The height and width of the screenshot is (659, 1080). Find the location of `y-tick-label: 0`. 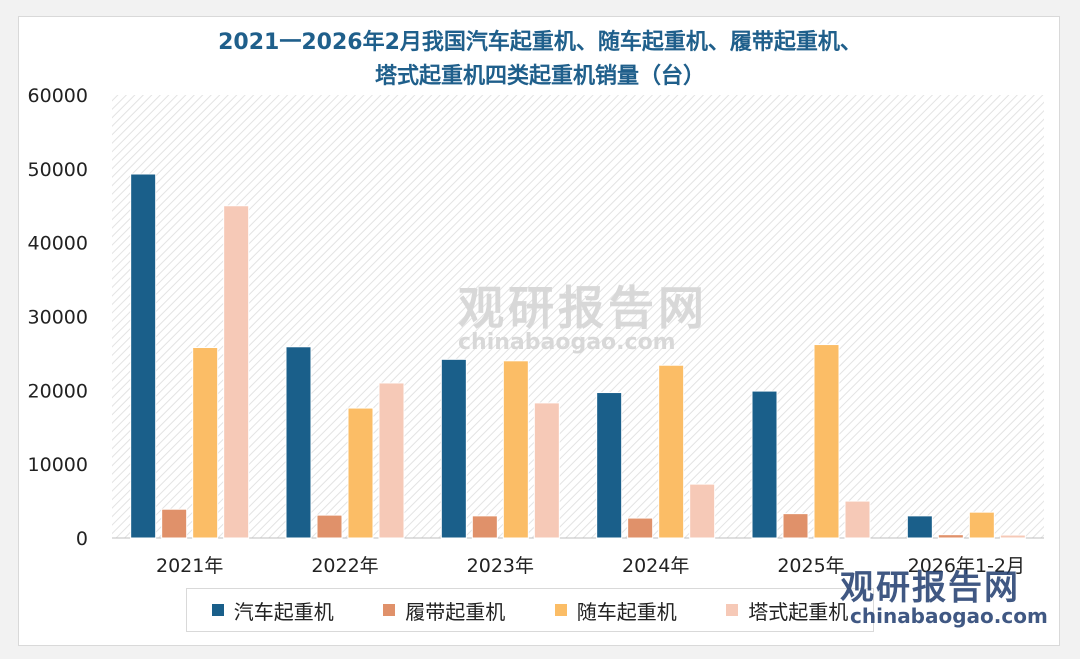

y-tick-label: 0 is located at coordinates (82, 539).